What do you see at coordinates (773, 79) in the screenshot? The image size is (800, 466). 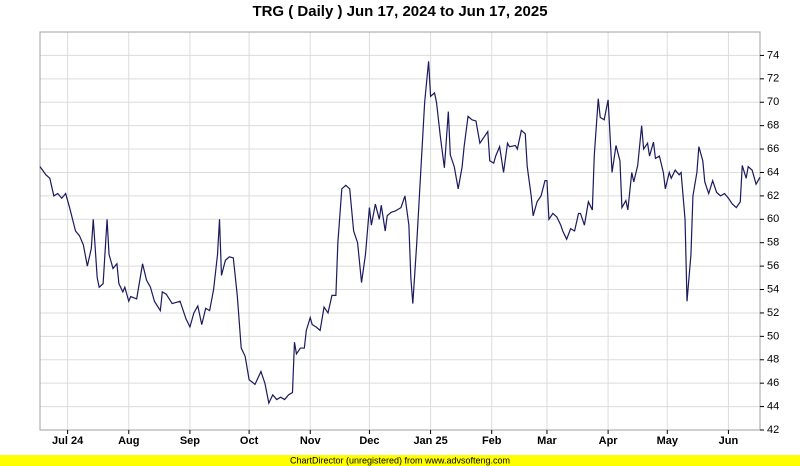 I see `y-tick-label: 72` at bounding box center [773, 79].